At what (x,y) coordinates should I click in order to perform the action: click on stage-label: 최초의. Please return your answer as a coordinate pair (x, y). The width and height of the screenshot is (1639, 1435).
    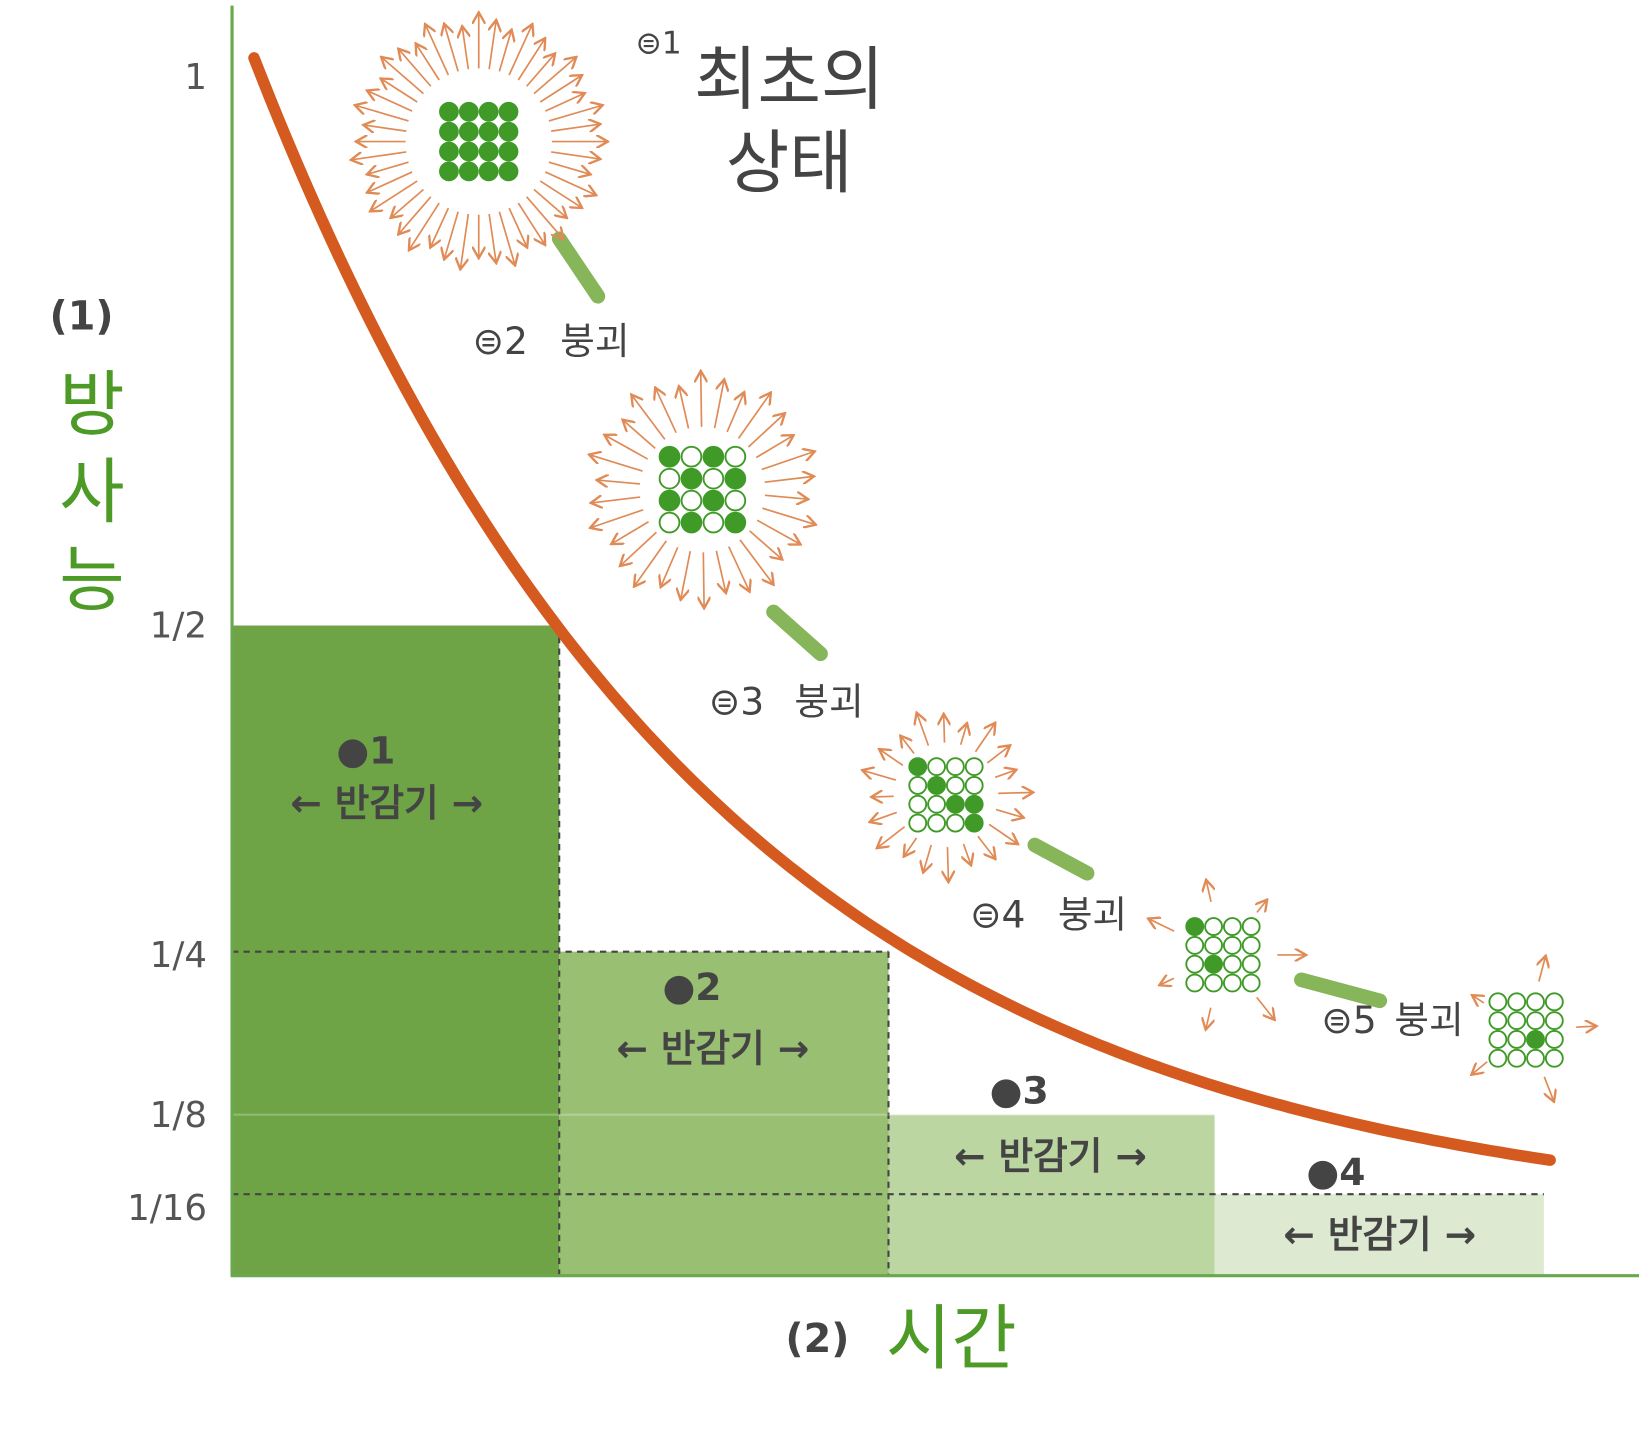
    Looking at the image, I should click on (789, 80).